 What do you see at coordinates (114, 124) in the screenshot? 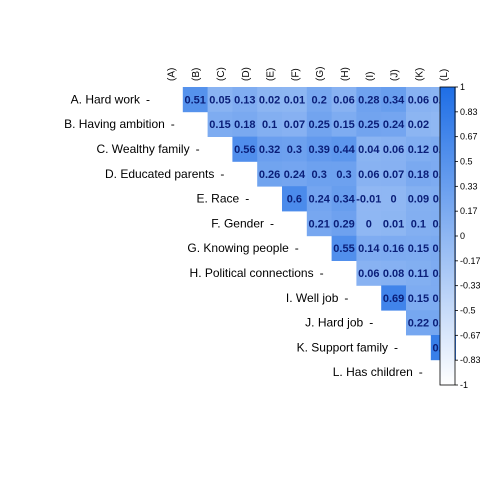
I see `row-label: B. Having ambition` at bounding box center [114, 124].